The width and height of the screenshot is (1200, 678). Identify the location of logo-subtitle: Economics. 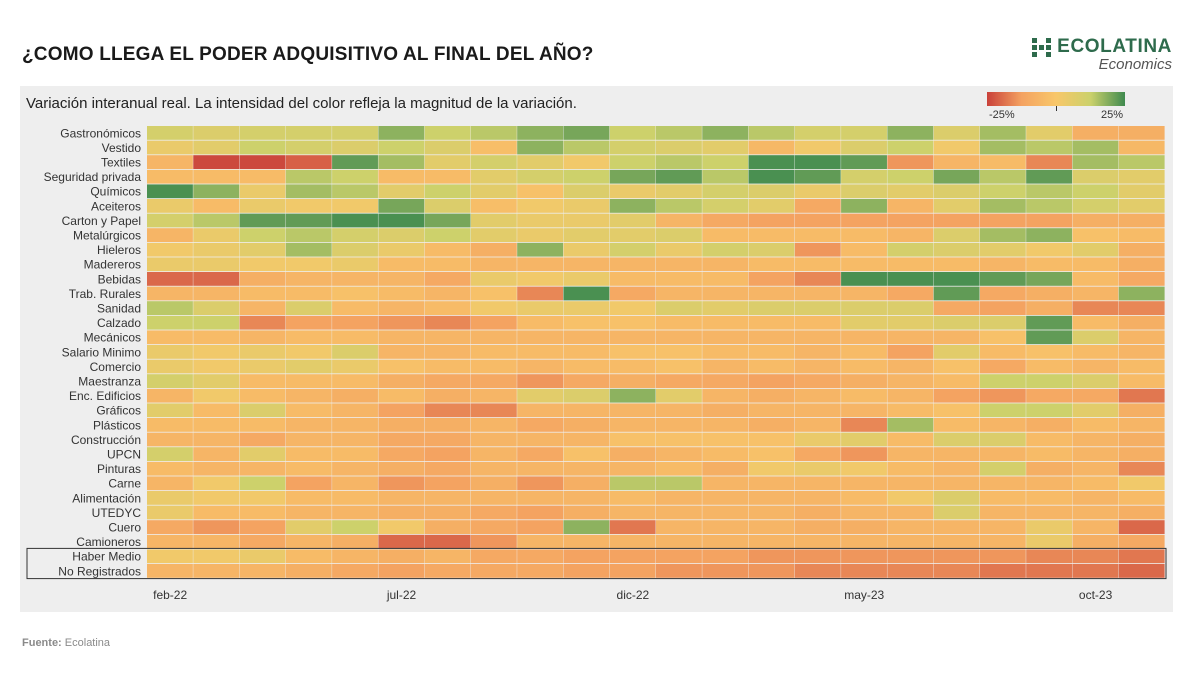
(1135, 64).